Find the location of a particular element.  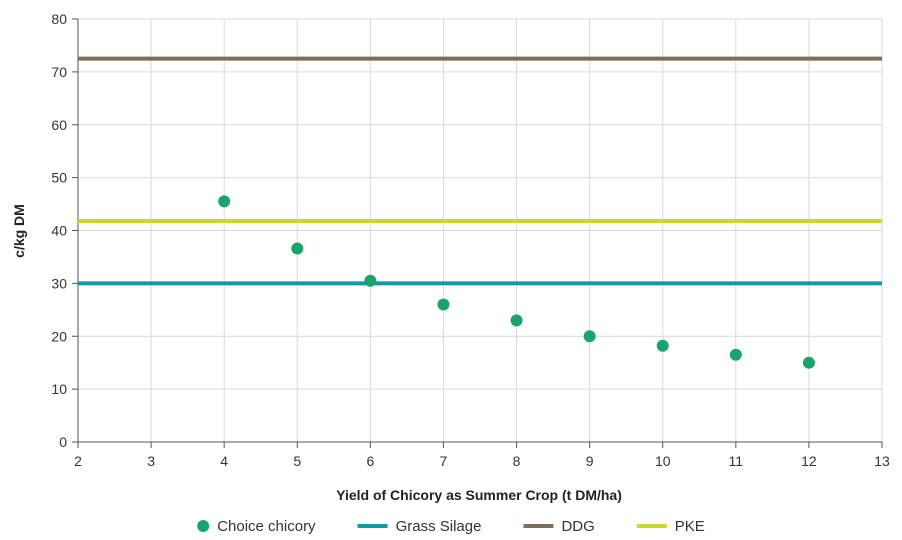

legend-item: Grass Silage is located at coordinates (419, 526).